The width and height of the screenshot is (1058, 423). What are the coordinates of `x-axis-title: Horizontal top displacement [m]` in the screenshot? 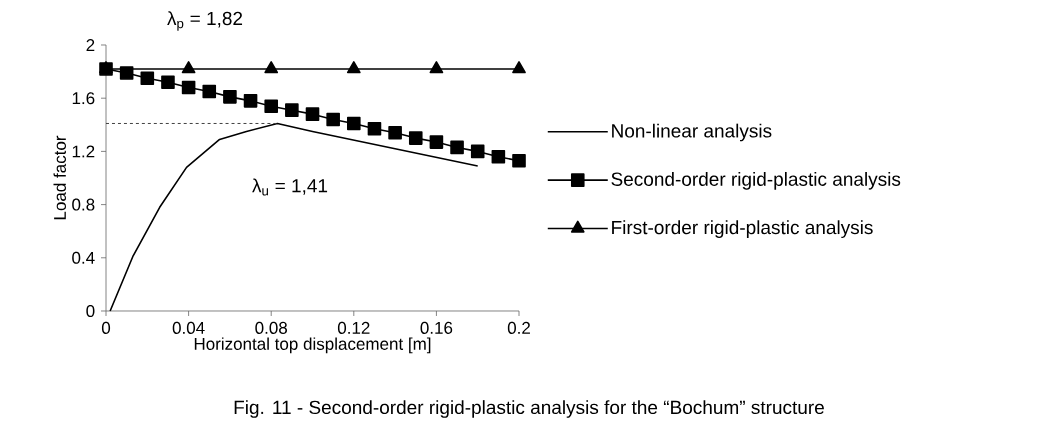 It's located at (312, 345).